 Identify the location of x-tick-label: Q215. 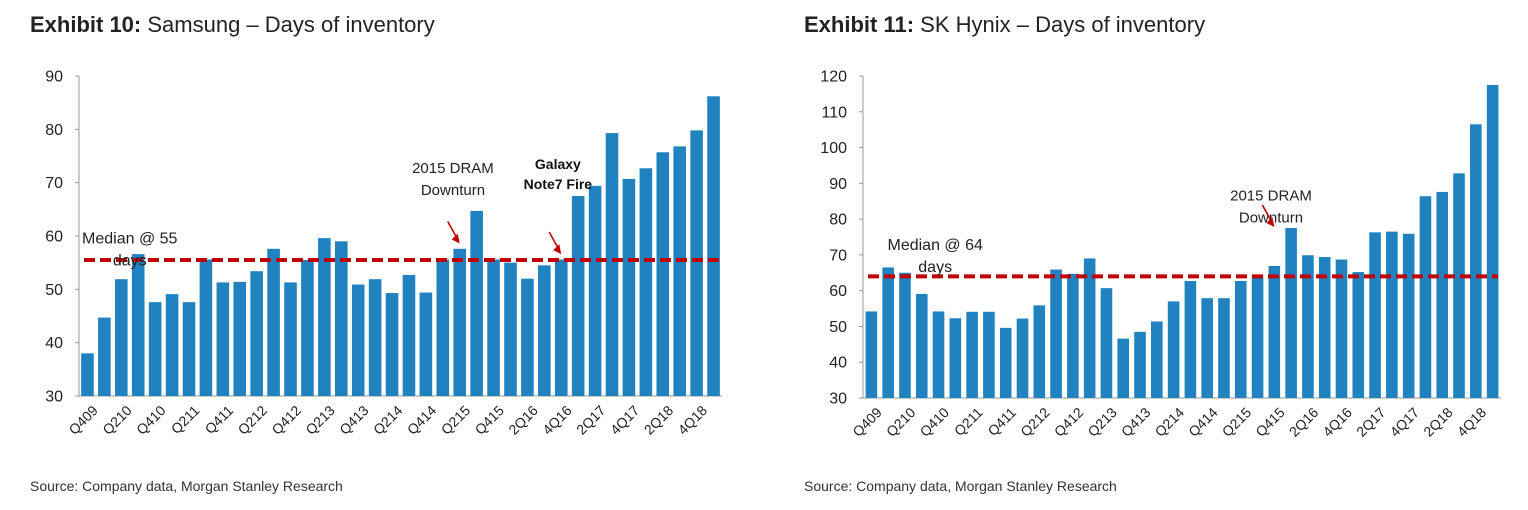
(456, 420).